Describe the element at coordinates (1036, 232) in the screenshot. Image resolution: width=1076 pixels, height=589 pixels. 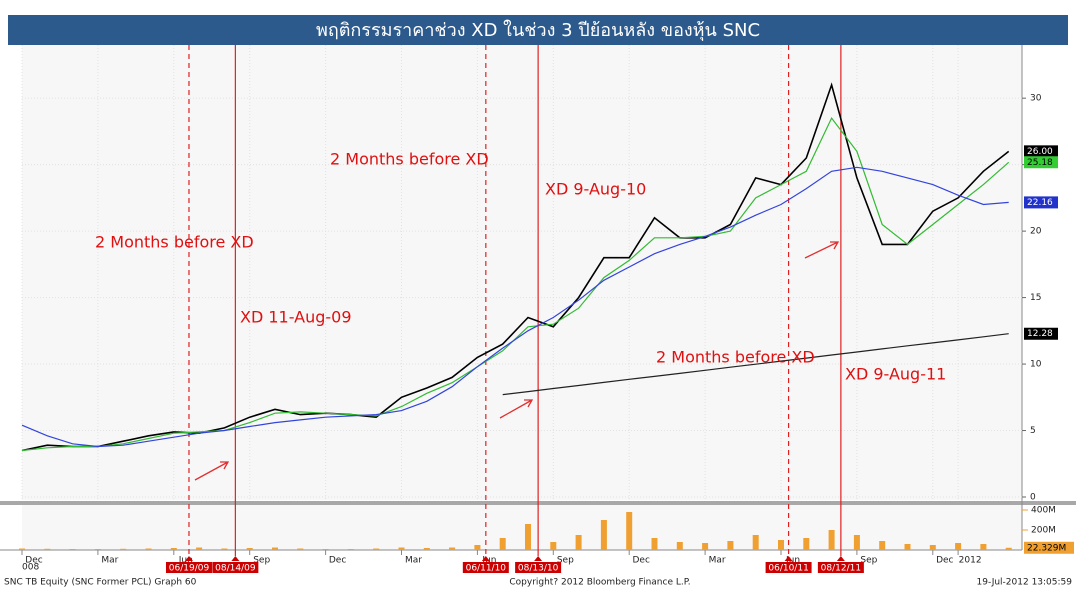
I see `y-tick-label: 20` at that location.